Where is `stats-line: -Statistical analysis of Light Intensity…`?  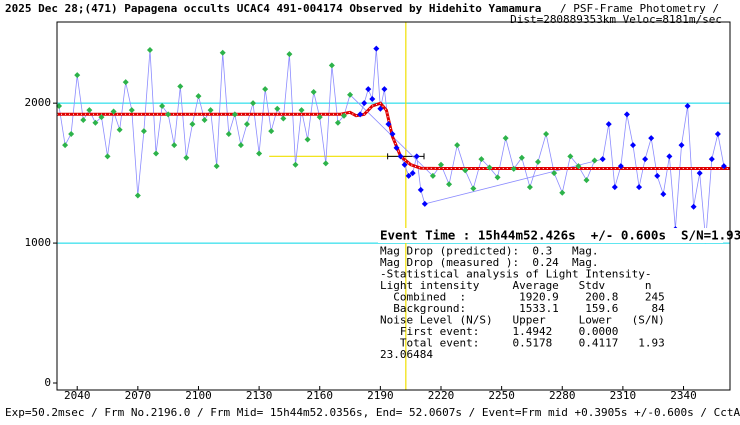
stats-line: -Statistical analysis of Light Intensity… is located at coordinates (516, 274).